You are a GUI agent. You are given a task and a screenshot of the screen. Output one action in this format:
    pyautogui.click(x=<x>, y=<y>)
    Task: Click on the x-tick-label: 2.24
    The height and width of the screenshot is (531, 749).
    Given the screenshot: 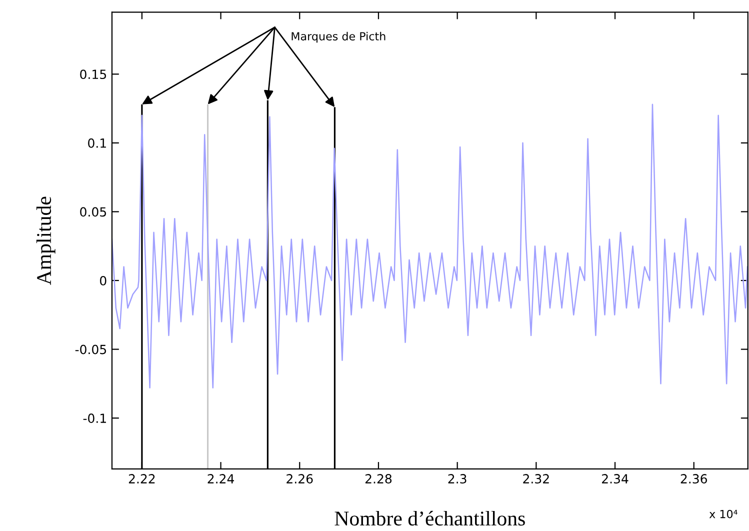 What is the action you would take?
    pyautogui.click(x=221, y=479)
    